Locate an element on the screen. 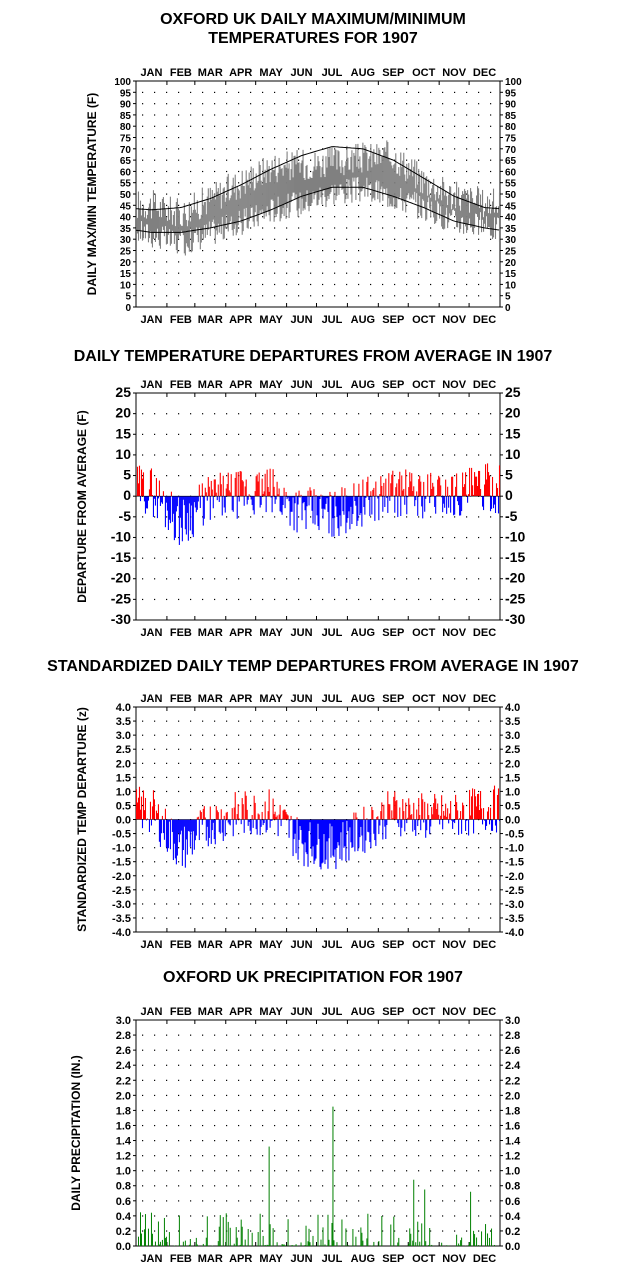 The height and width of the screenshot is (1278, 626). y-tick-label-right: 35 is located at coordinates (511, 229).